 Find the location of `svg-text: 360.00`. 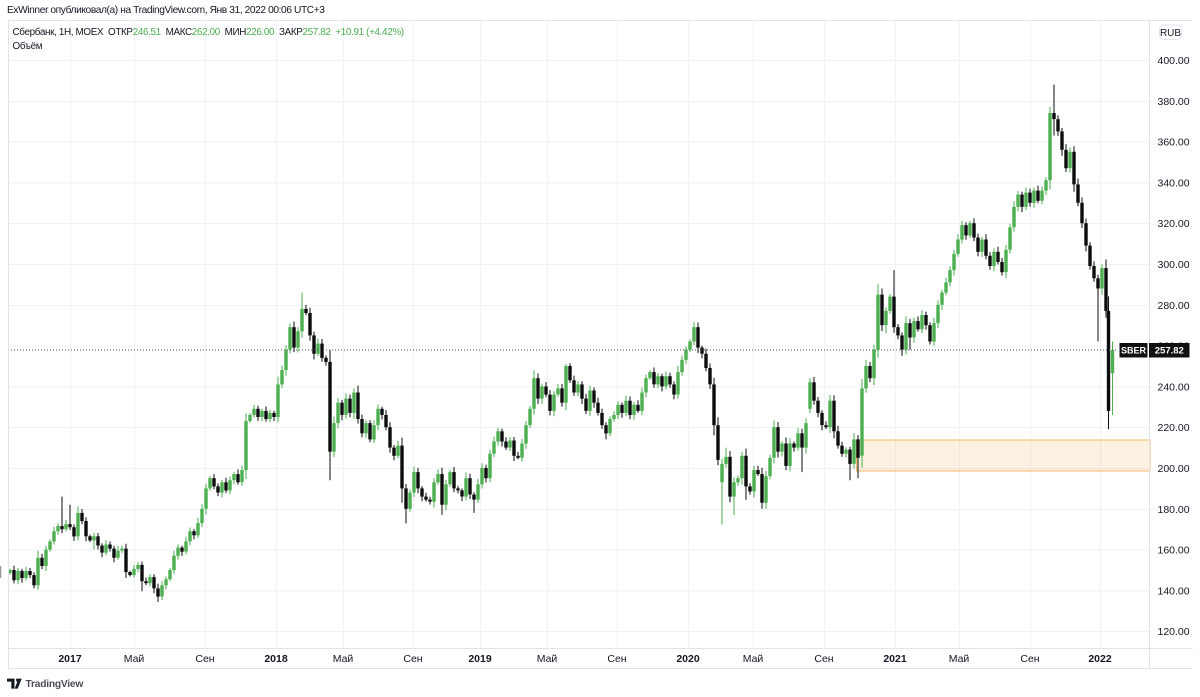

svg-text: 360.00 is located at coordinates (1174, 143).